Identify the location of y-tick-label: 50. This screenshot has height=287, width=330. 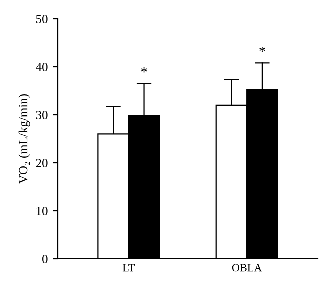
(42, 19).